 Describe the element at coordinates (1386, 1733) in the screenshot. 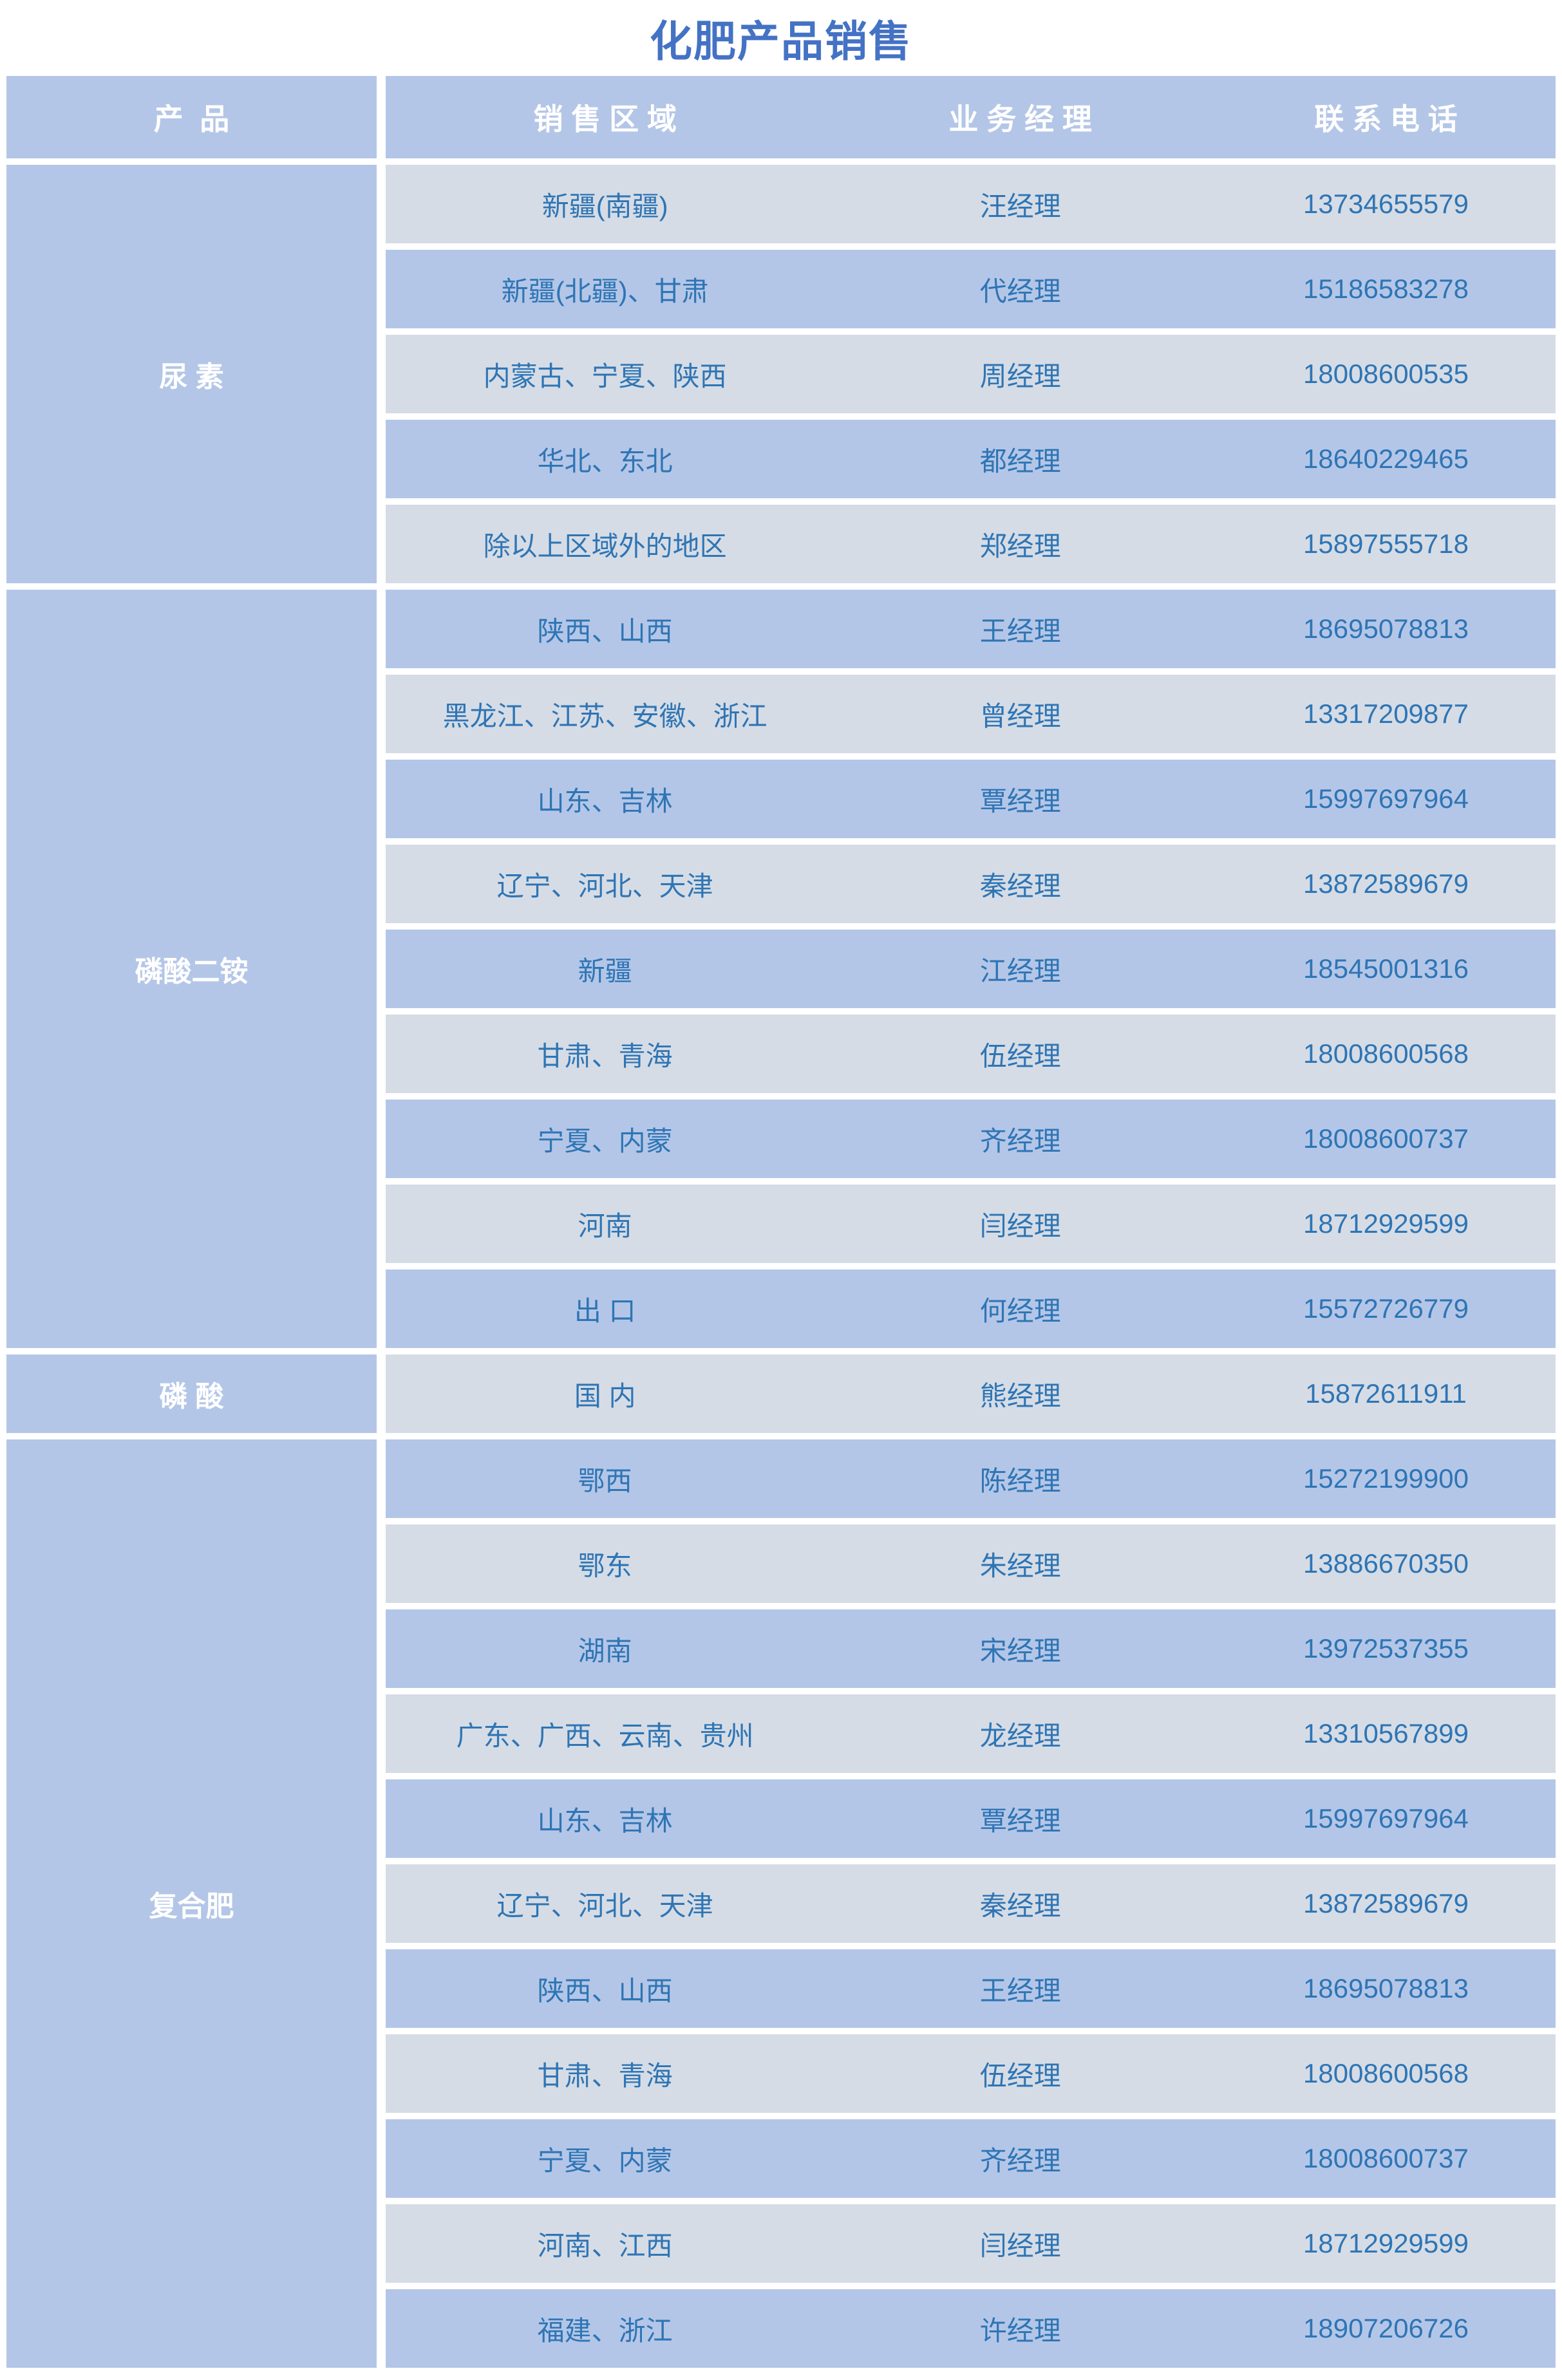

I see `phone-cell: 13310567899` at that location.